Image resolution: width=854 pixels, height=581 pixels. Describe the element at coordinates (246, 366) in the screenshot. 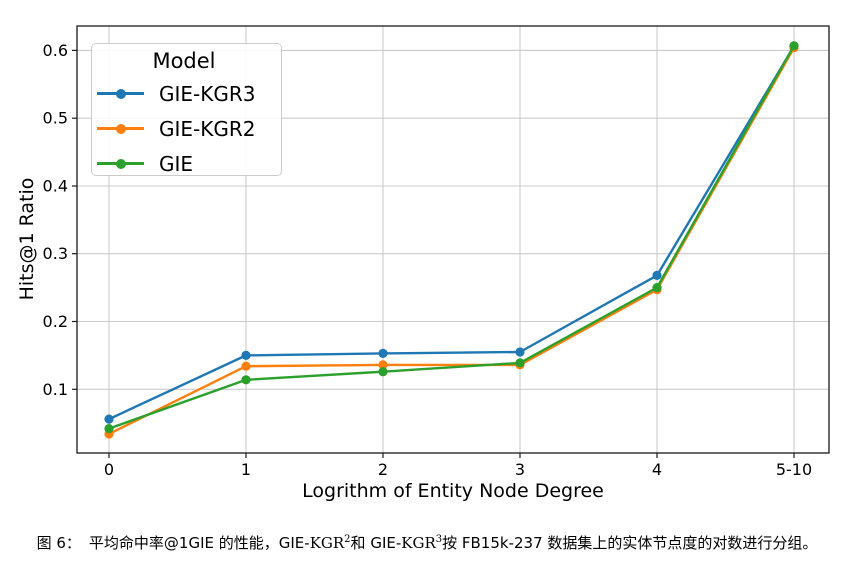

I see `data-point-gie-kgr2-x1` at that location.